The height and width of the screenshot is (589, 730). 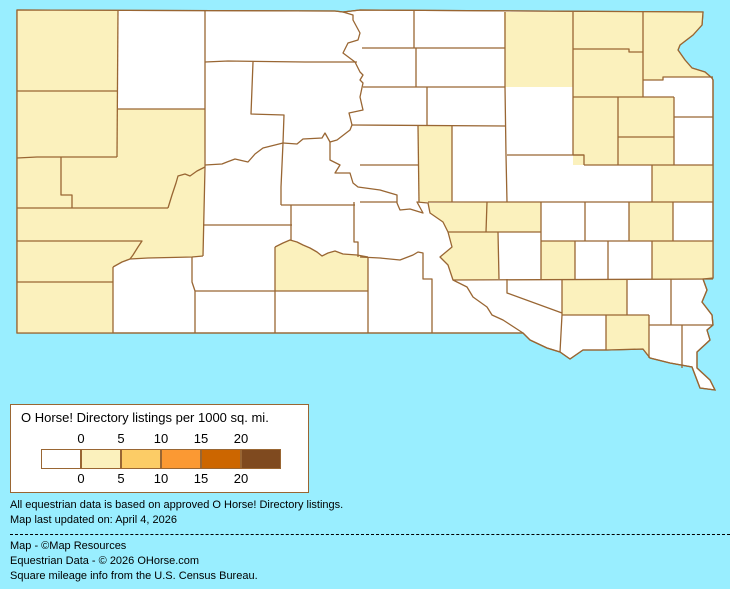 I want to click on legend-top-label: 10, so click(x=161, y=438).